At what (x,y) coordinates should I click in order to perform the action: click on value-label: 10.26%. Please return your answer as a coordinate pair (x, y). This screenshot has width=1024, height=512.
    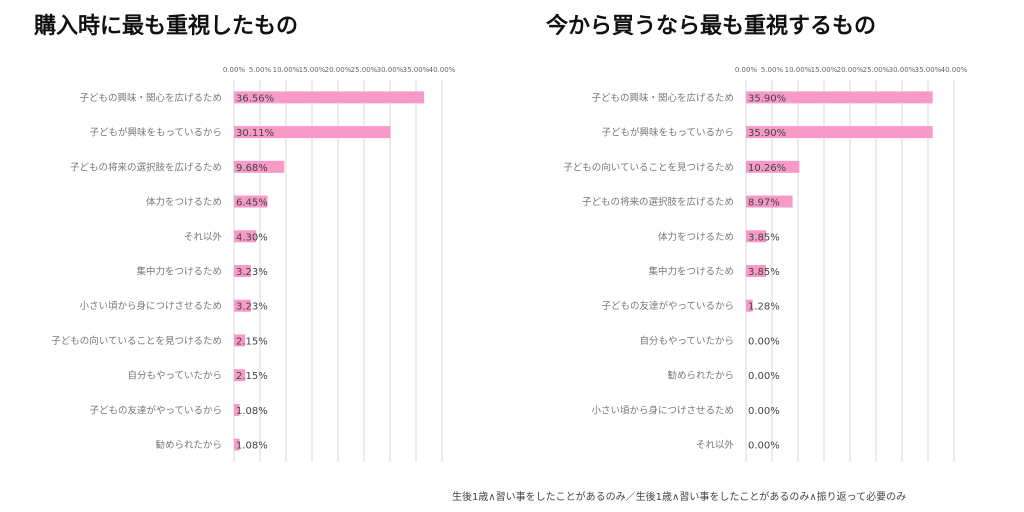
    Looking at the image, I should click on (767, 168).